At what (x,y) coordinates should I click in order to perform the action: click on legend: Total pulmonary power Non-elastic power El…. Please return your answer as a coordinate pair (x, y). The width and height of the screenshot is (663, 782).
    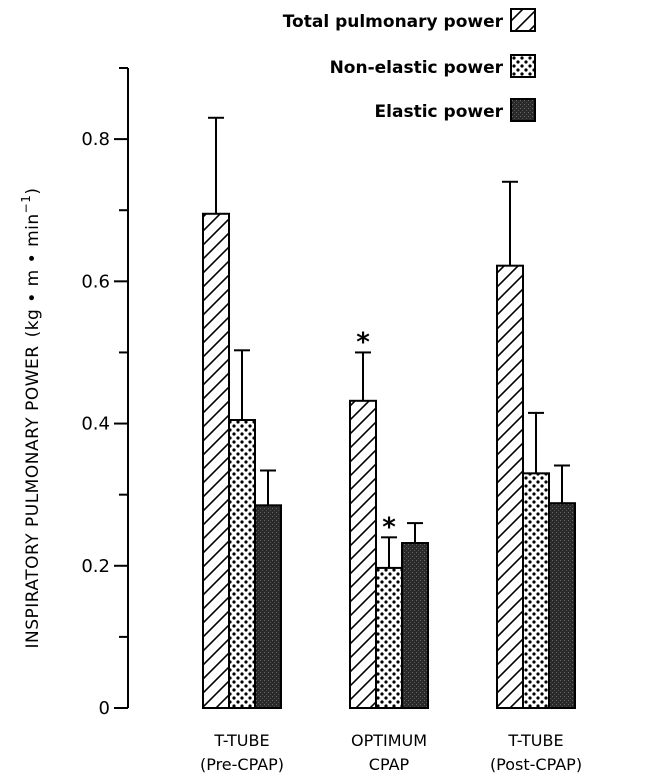
    Looking at the image, I should click on (409, 65).